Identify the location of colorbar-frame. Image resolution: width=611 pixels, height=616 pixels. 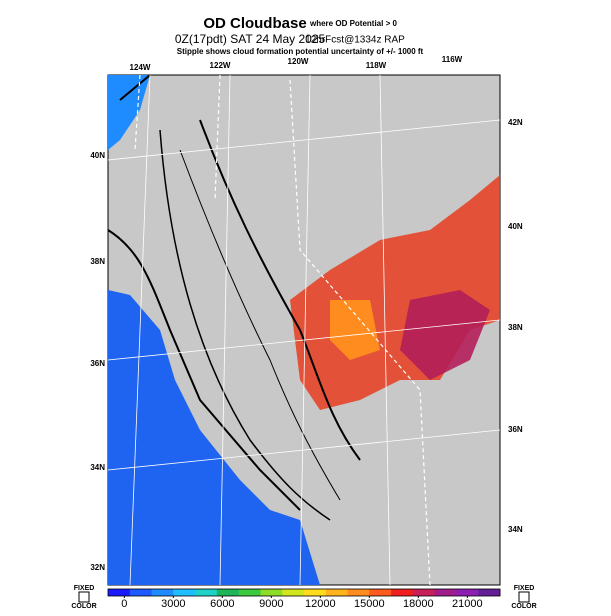
(304, 592).